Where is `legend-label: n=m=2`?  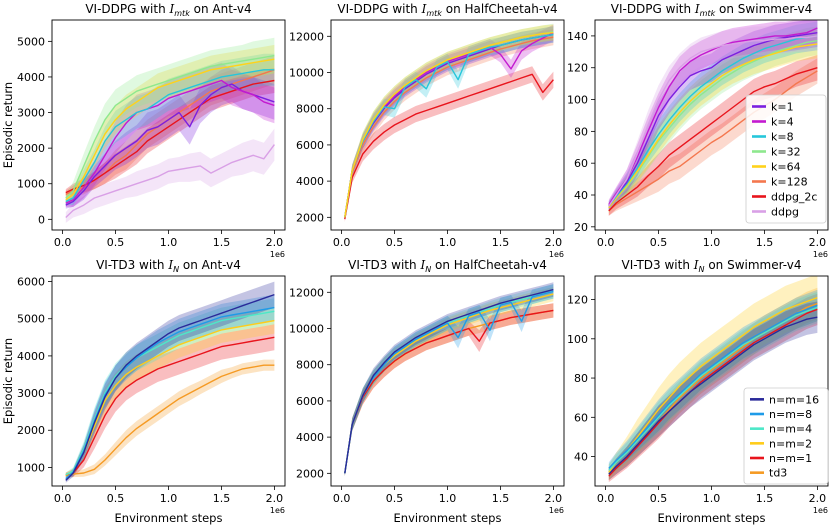
legend-label: n=m=2 is located at coordinates (790, 443).